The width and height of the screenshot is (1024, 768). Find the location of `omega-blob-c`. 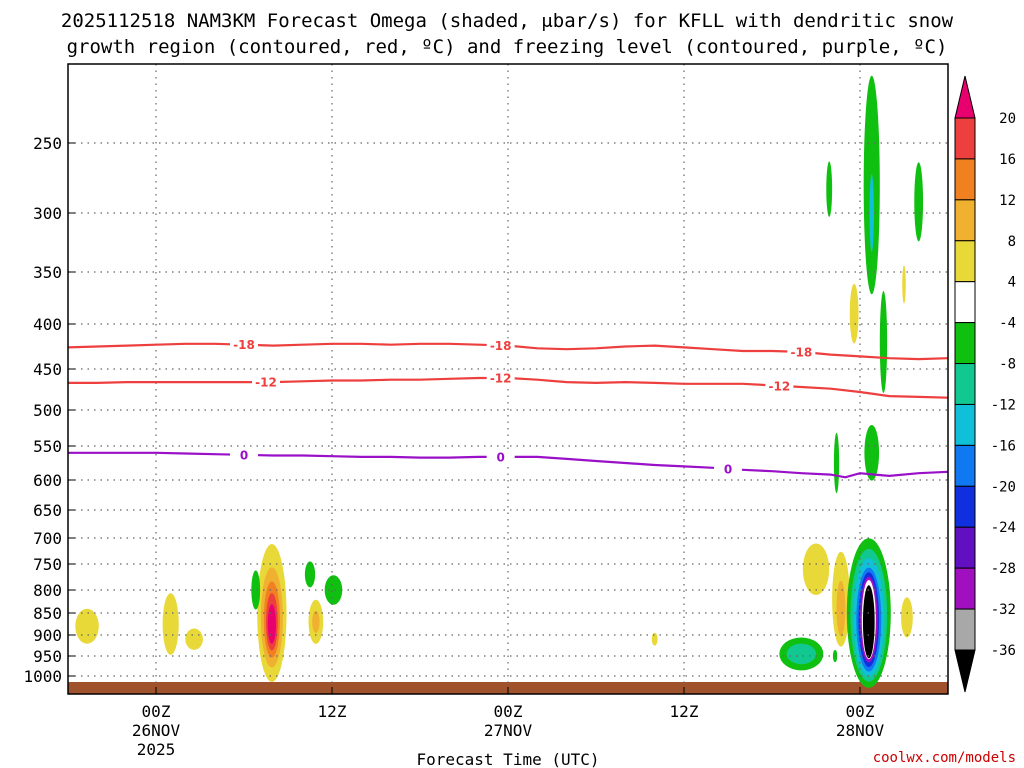

omega-blob-c is located at coordinates (194, 639).